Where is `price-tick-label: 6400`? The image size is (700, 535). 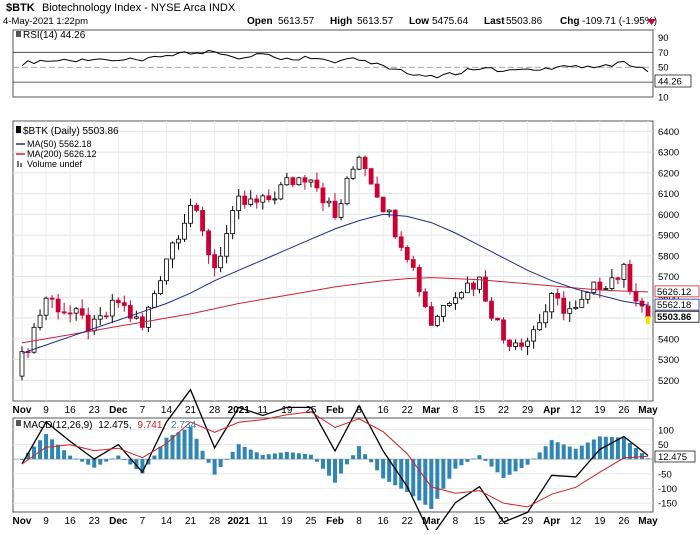 price-tick-label: 6400 is located at coordinates (668, 132).